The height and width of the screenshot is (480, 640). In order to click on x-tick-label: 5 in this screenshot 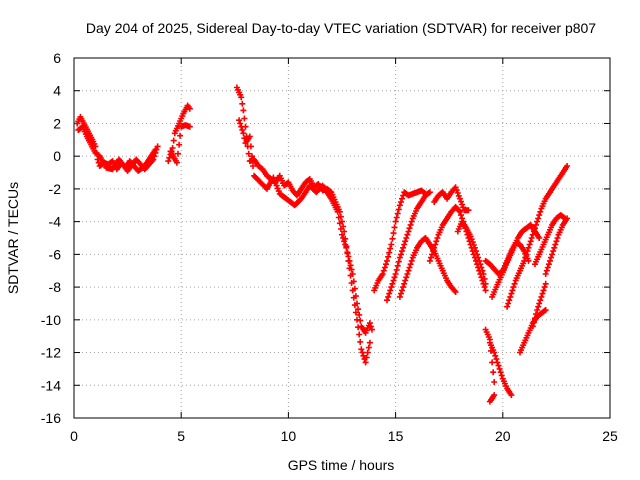, I will do `click(181, 436)`.